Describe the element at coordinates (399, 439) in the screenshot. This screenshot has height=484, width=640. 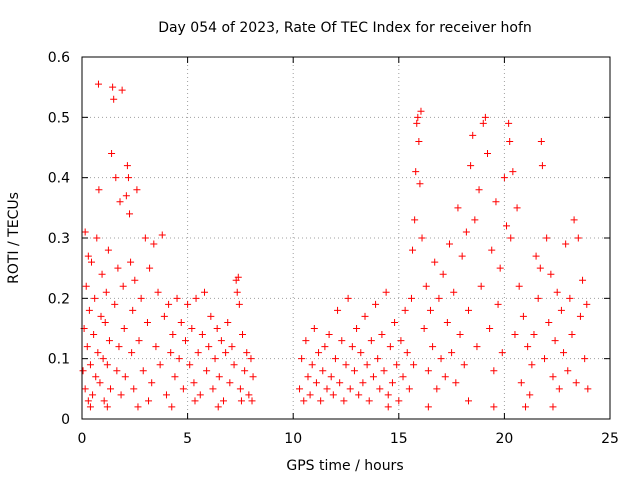
I see `x-tick-label: 15` at that location.